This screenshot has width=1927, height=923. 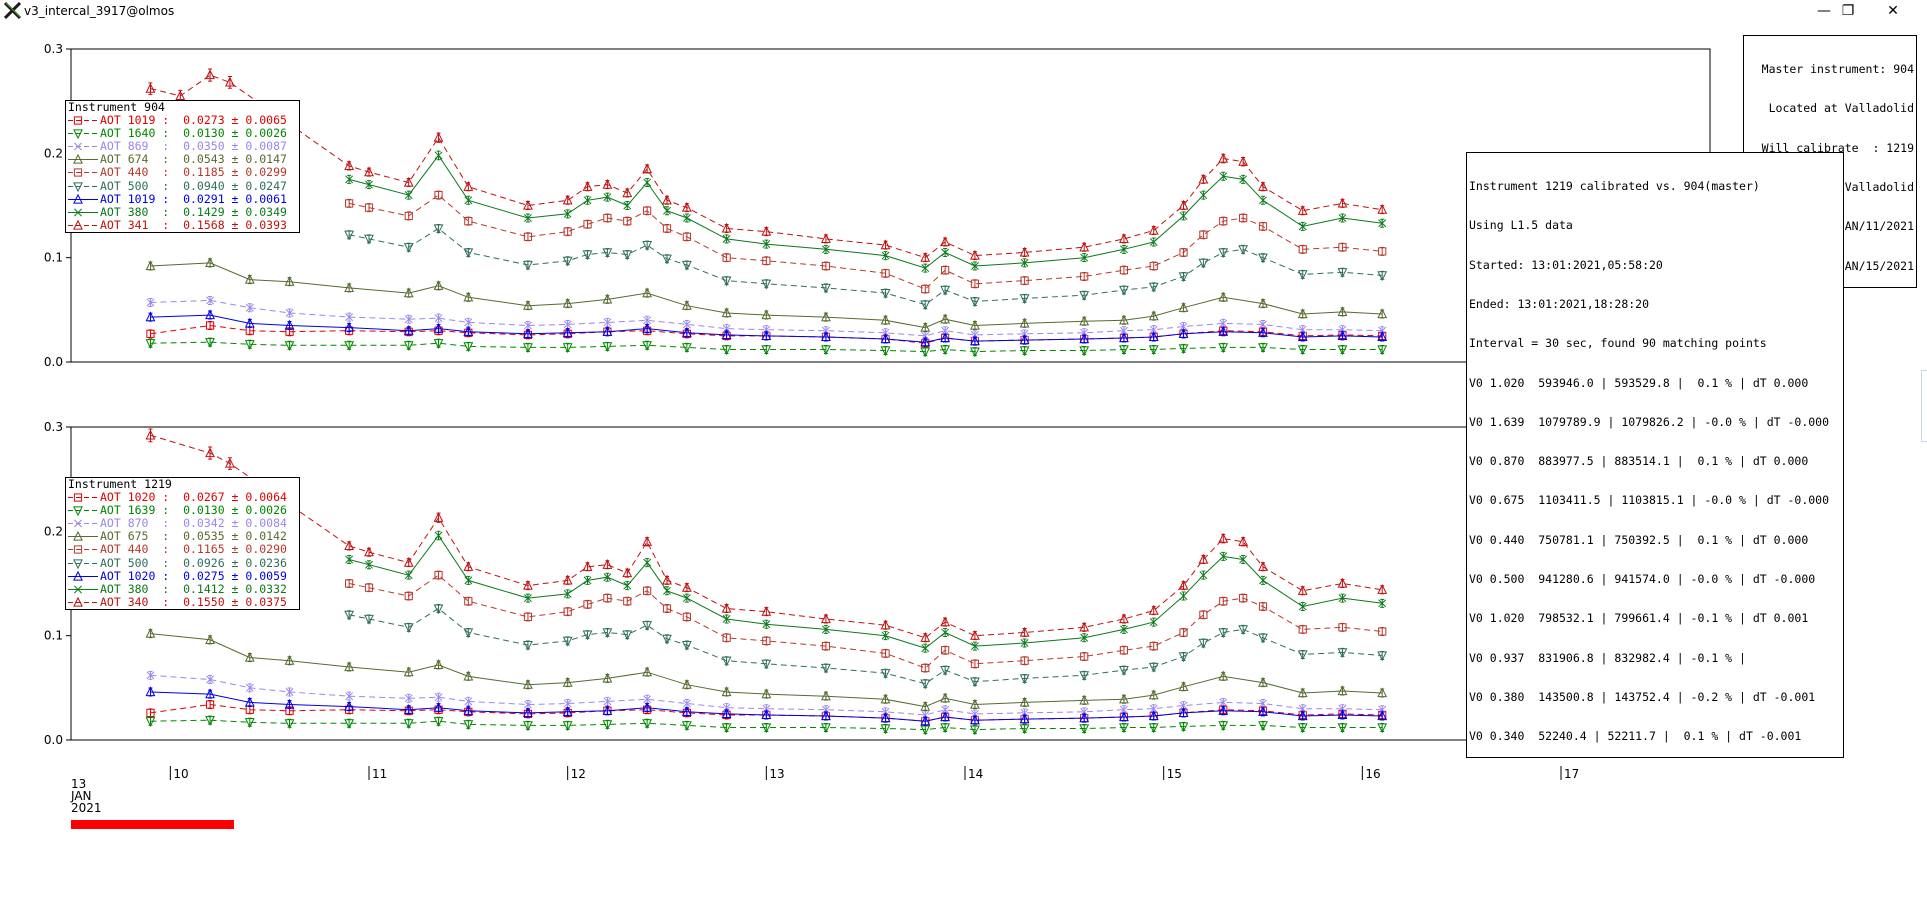 What do you see at coordinates (193, 588) in the screenshot?
I see `legend-label: AOT 380 : 0.1412 ± 0.0332` at bounding box center [193, 588].